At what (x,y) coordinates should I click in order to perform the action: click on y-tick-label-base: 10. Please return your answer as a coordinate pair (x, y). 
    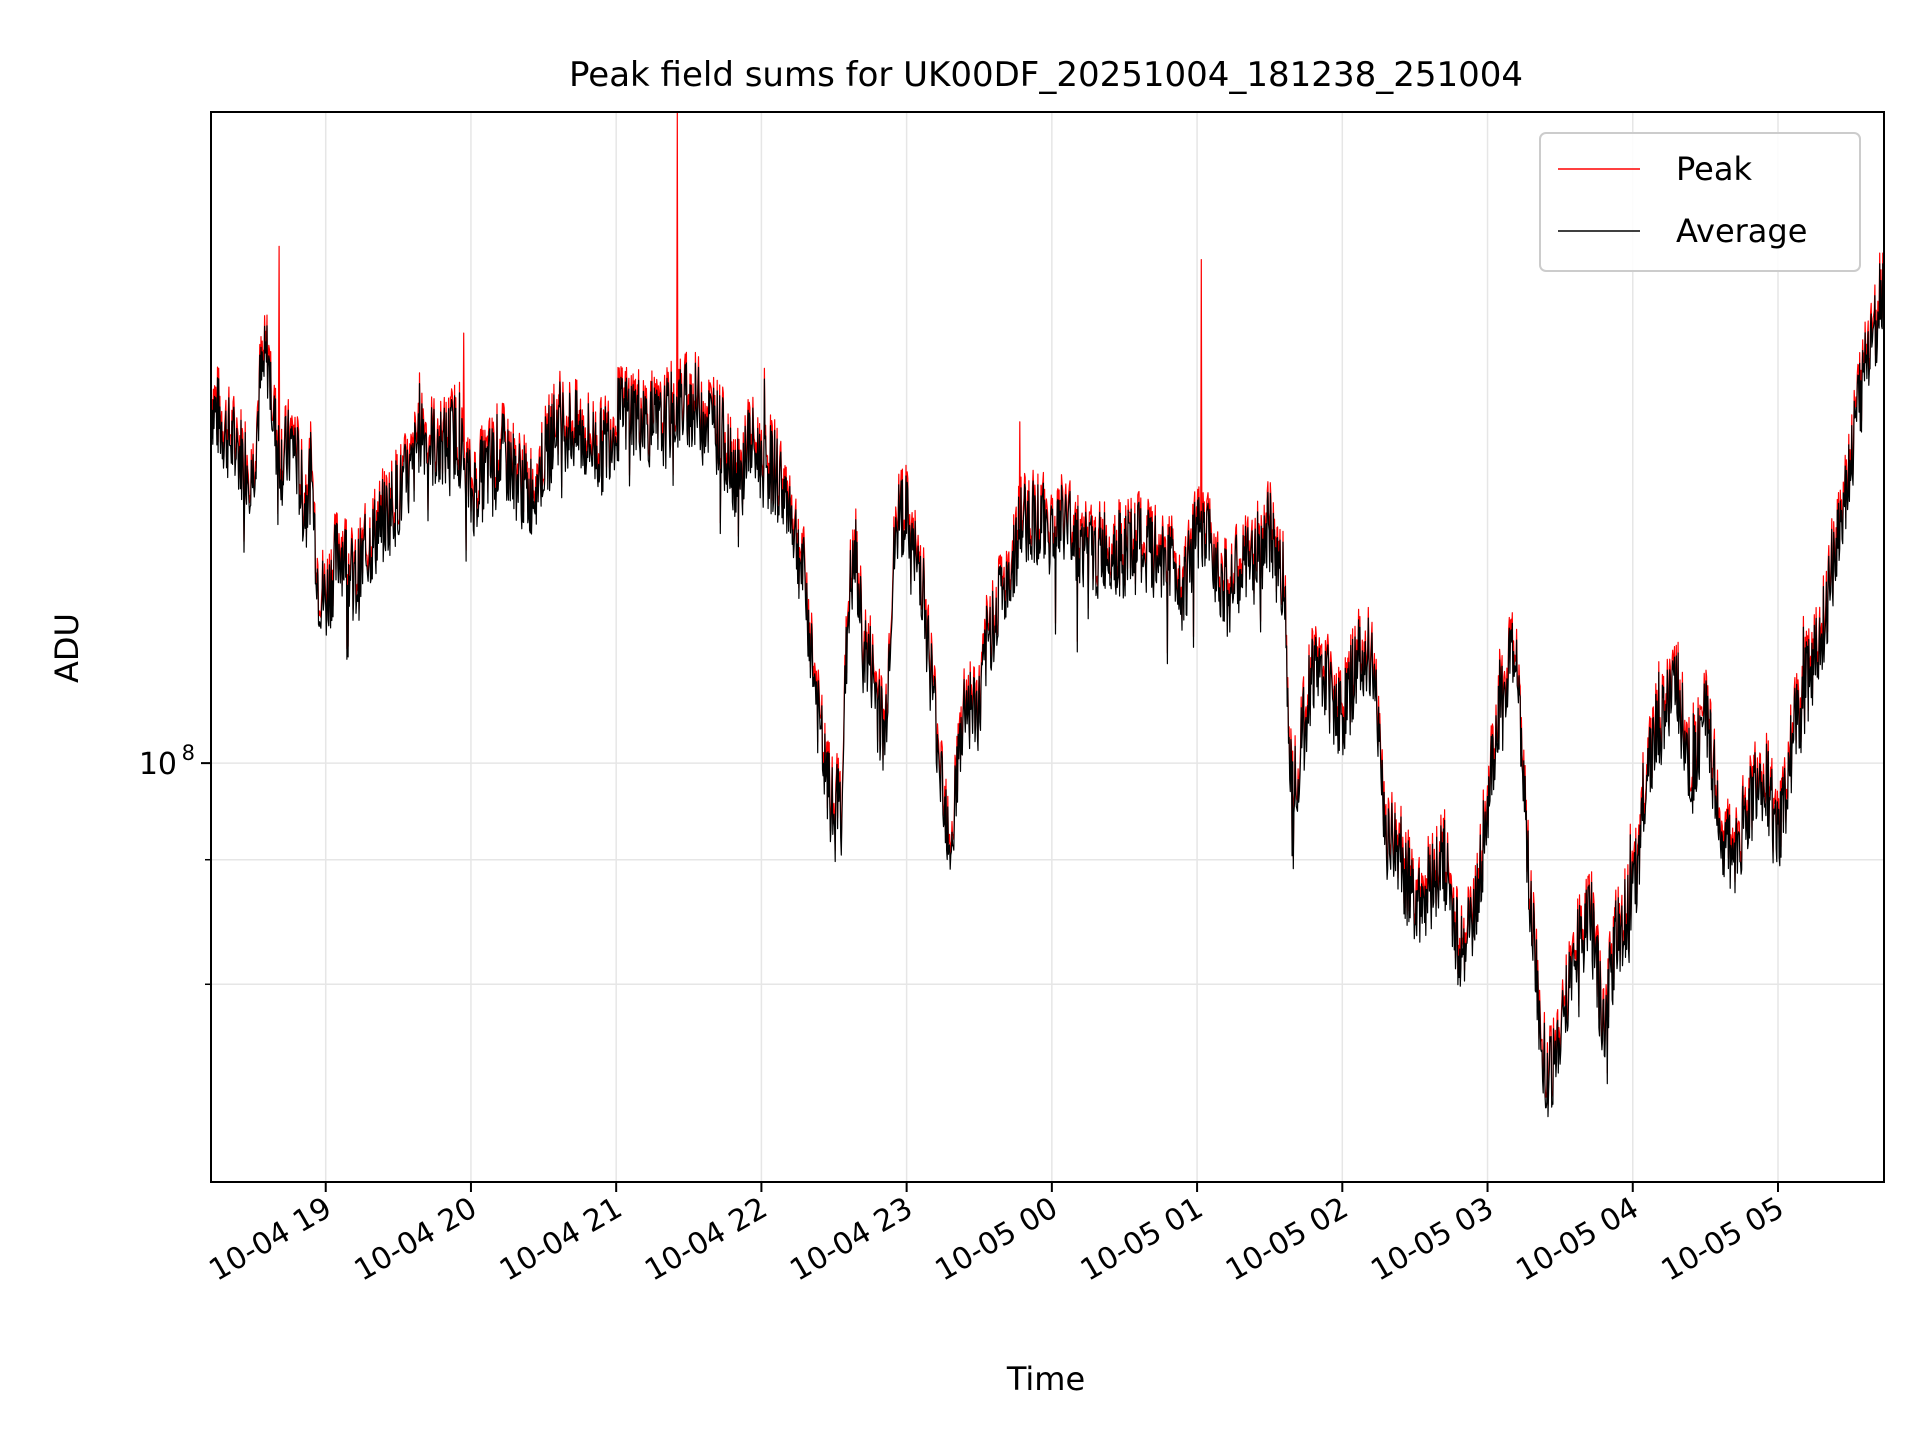
    Looking at the image, I should click on (158, 764).